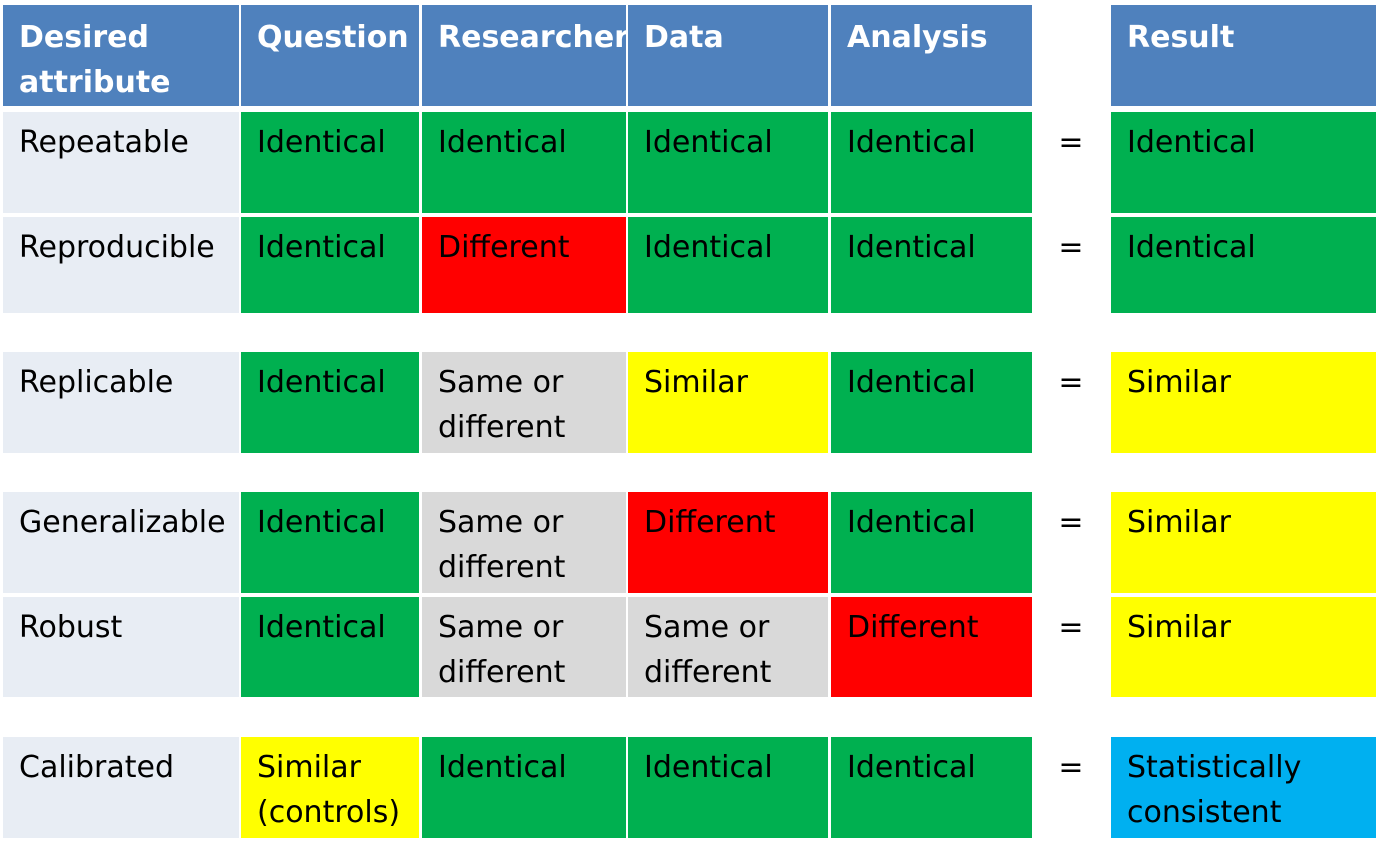 This screenshot has width=1382, height=854. Describe the element at coordinates (1243, 787) in the screenshot. I see `cell-result: Statistically consistent` at that location.